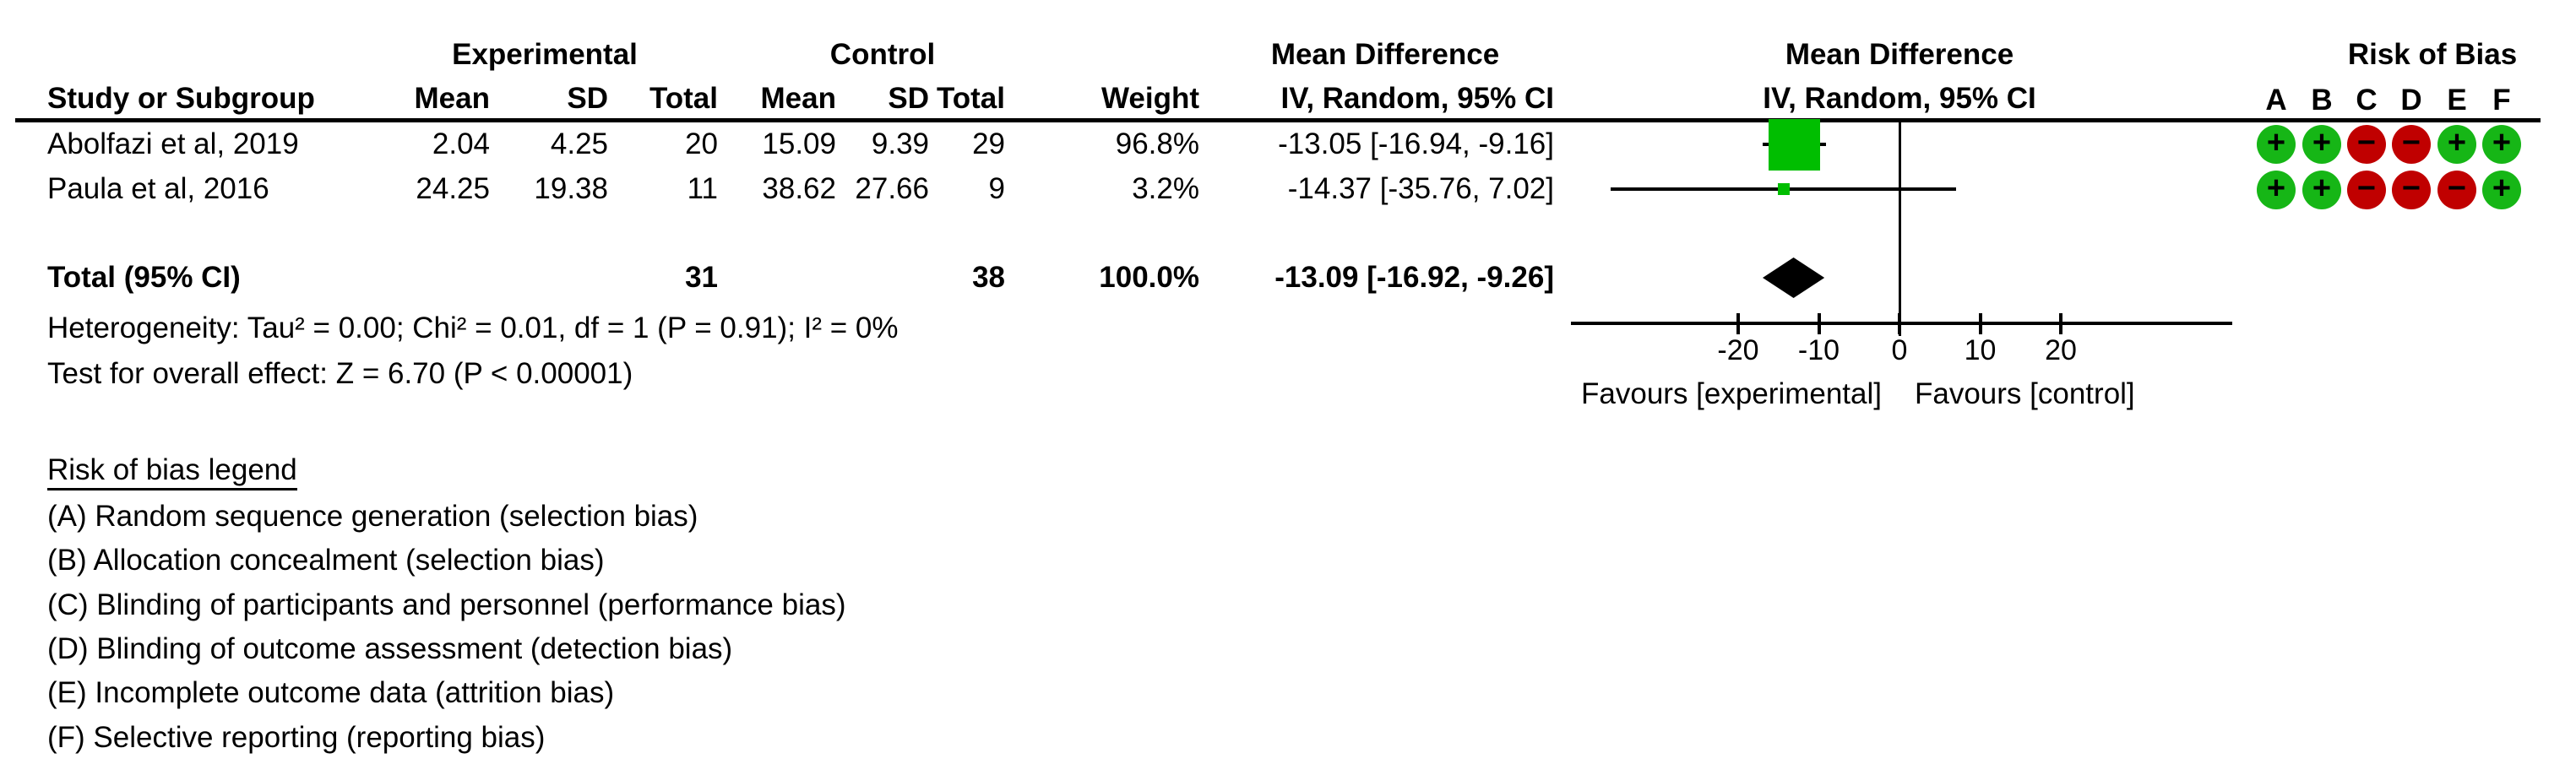 This screenshot has height=775, width=2576. Describe the element at coordinates (798, 98) in the screenshot. I see `col-header-ctl-mean: Mean` at that location.